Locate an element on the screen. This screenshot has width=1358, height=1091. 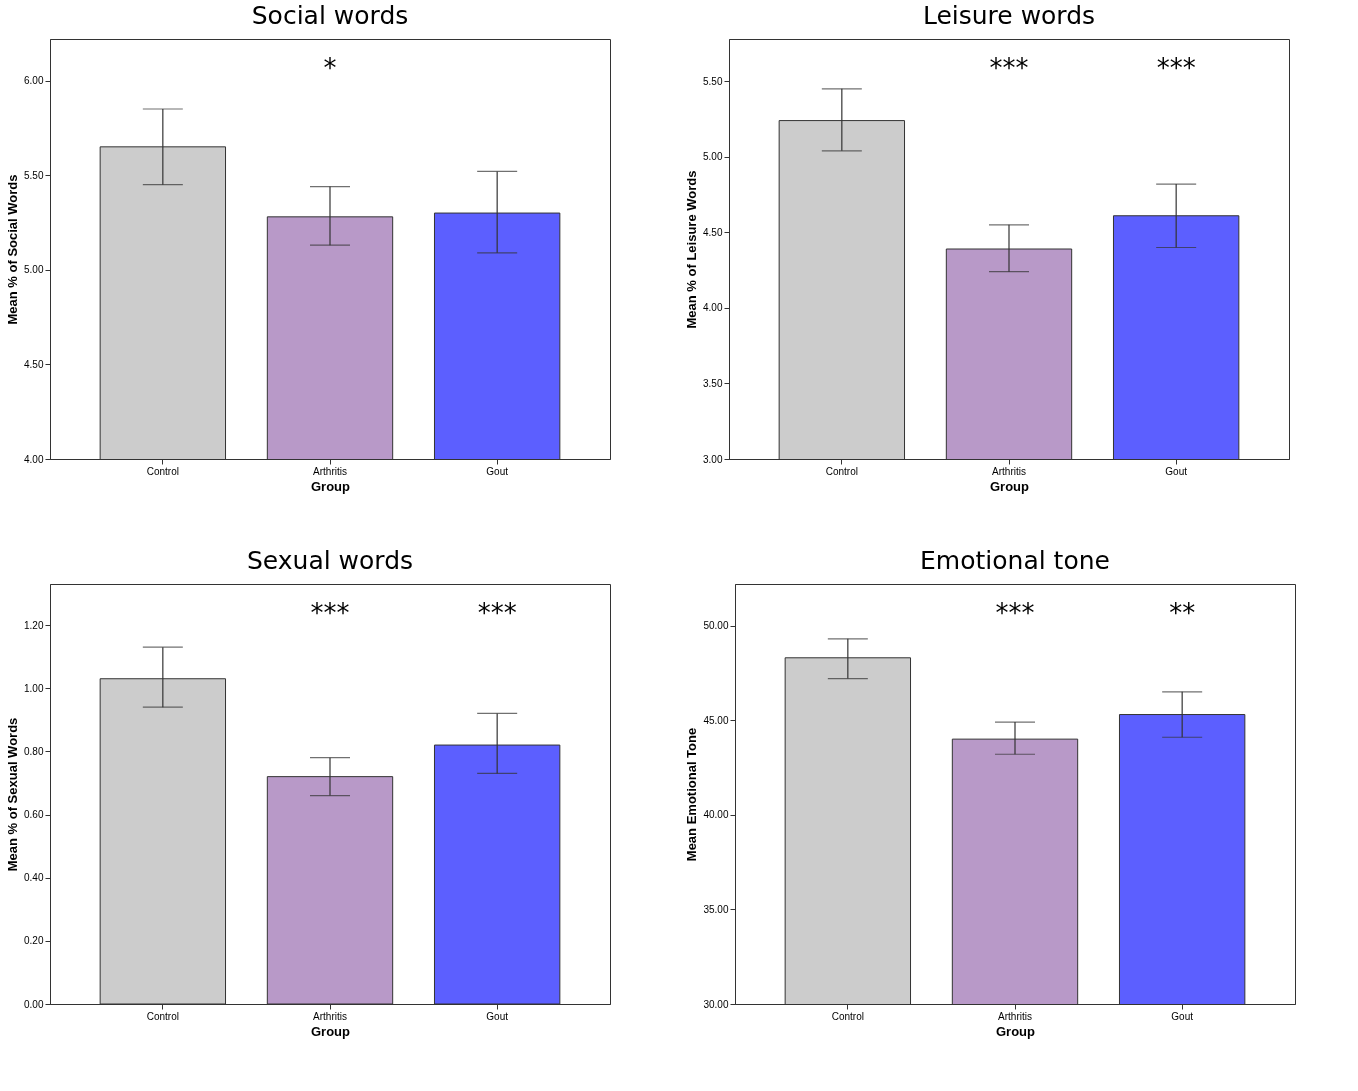
chart-title: Sexual words is located at coordinates (330, 560).